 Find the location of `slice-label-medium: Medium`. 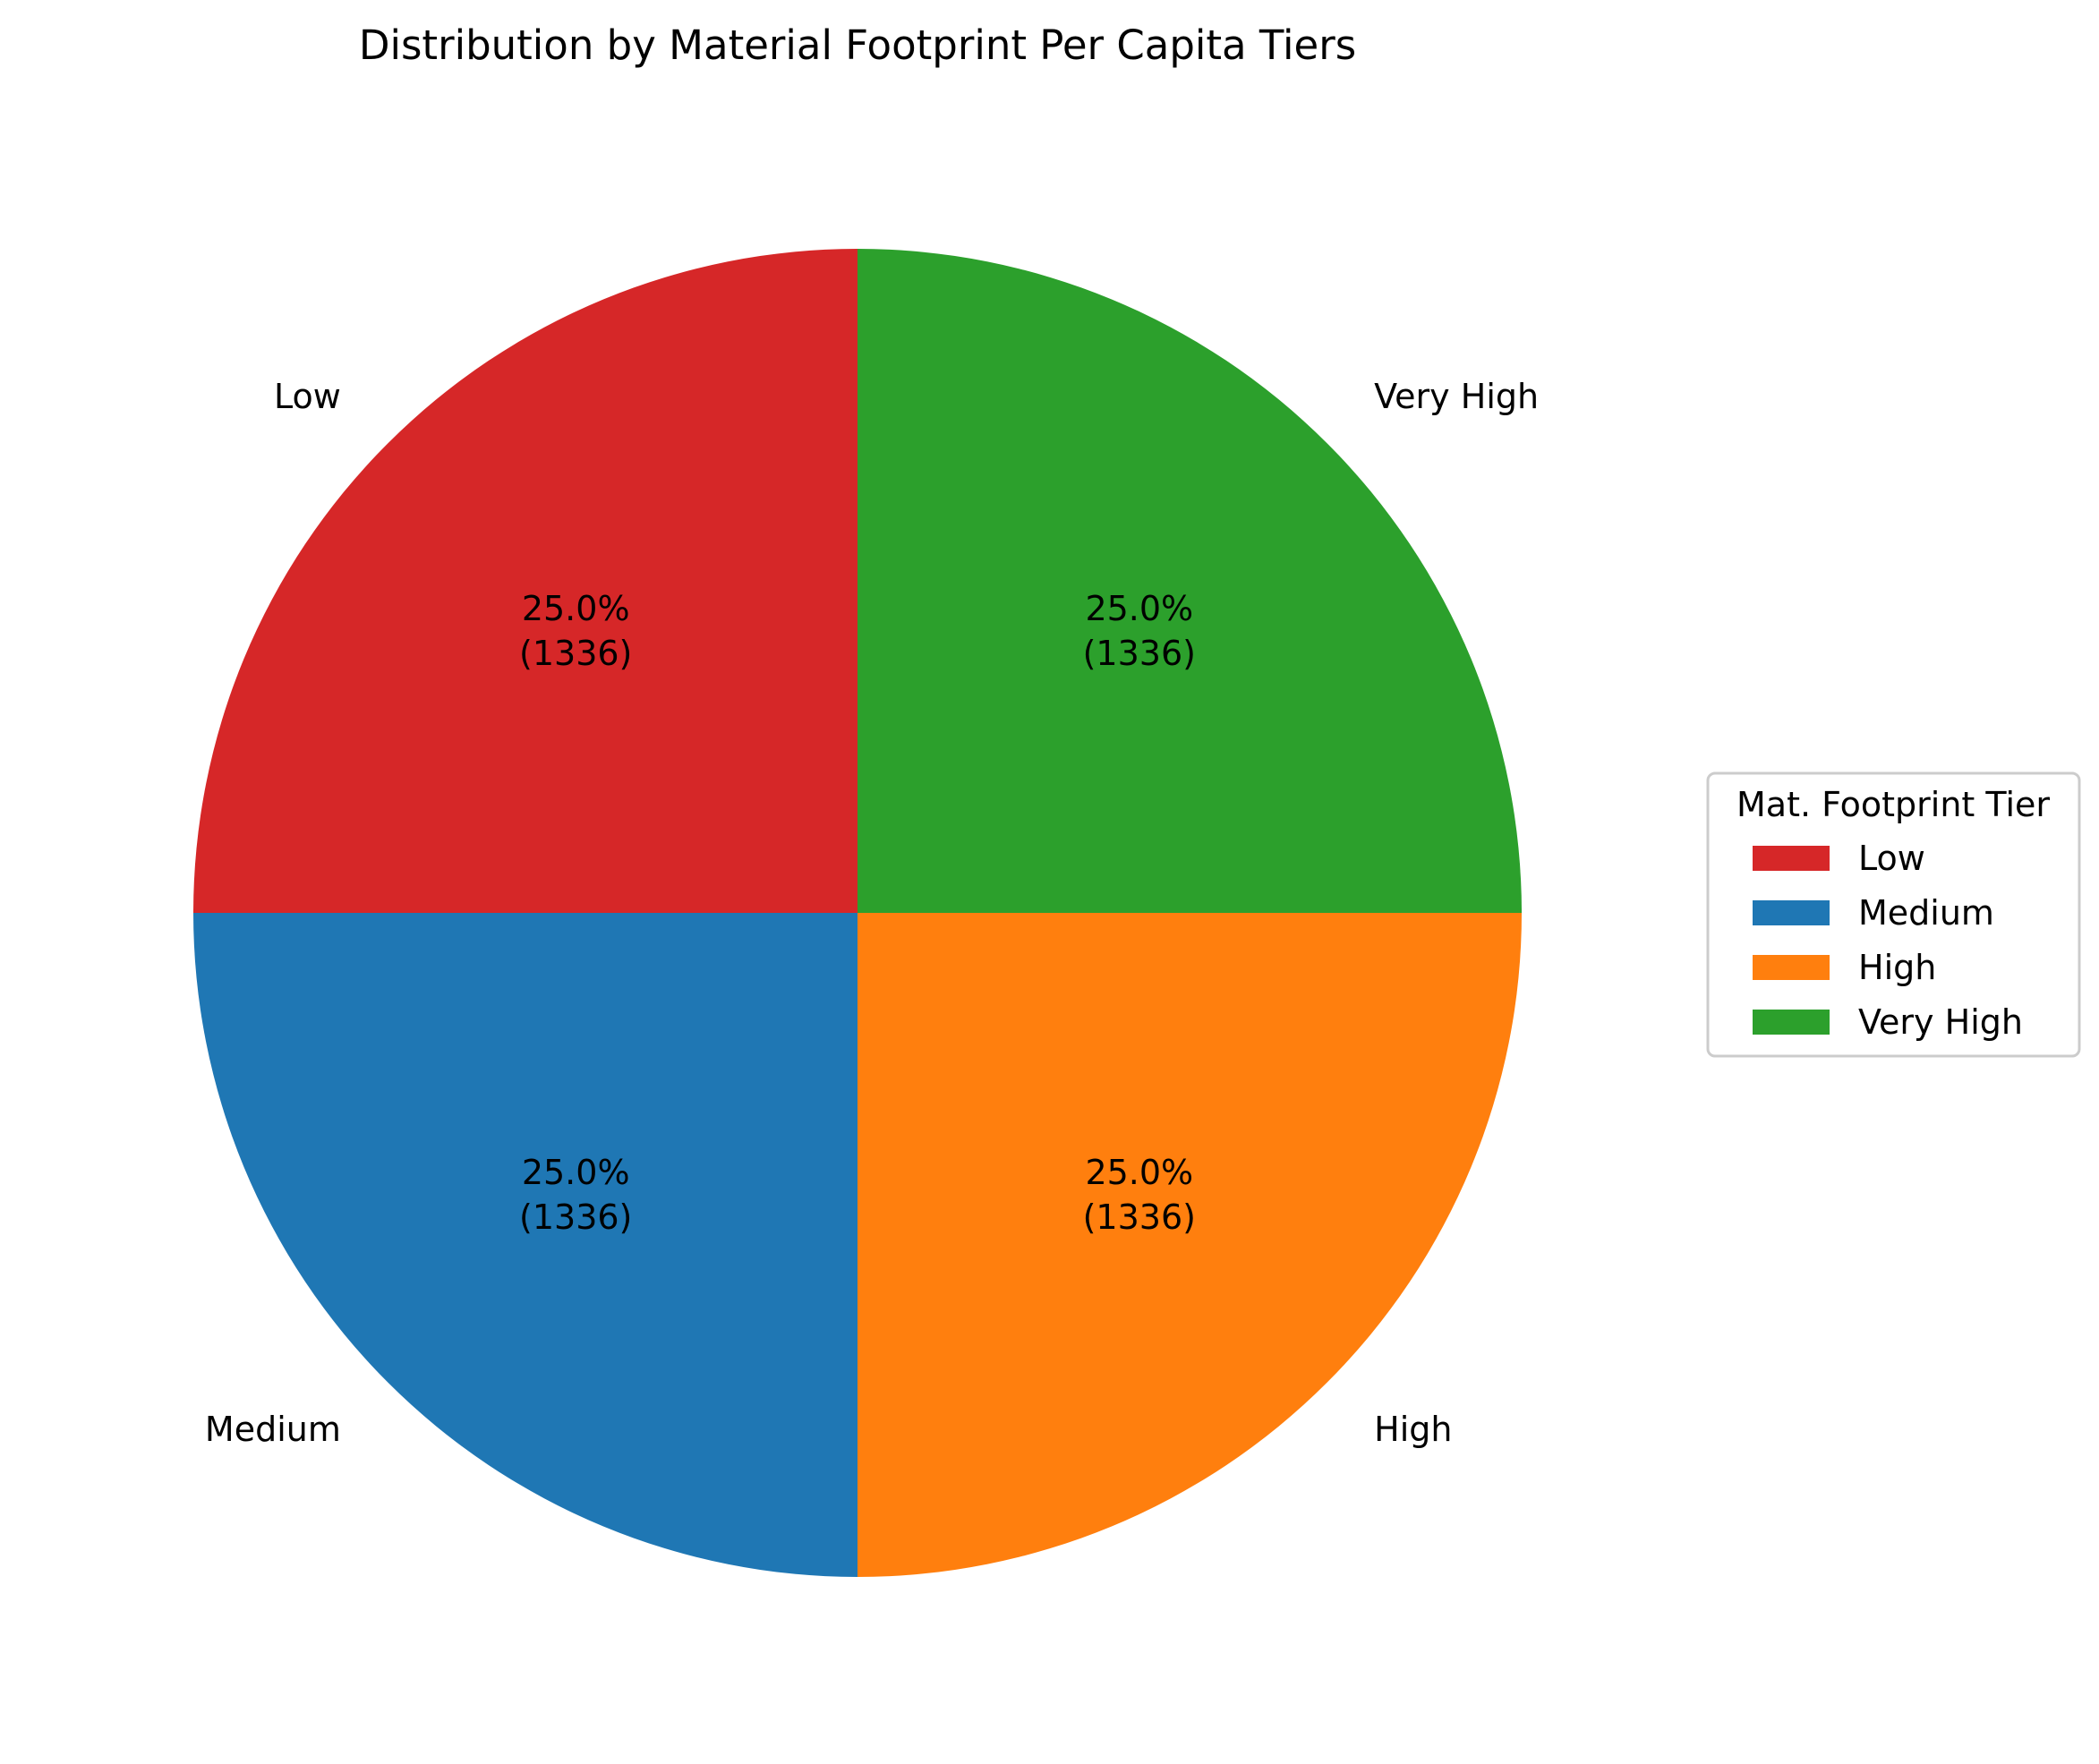

slice-label-medium: Medium is located at coordinates (273, 1429).